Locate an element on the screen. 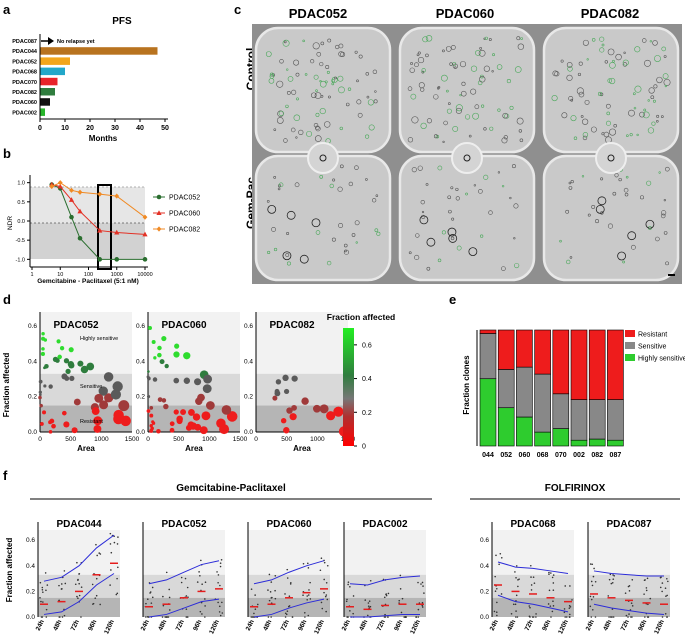  chart-a-bar is located at coordinates (99, 51).